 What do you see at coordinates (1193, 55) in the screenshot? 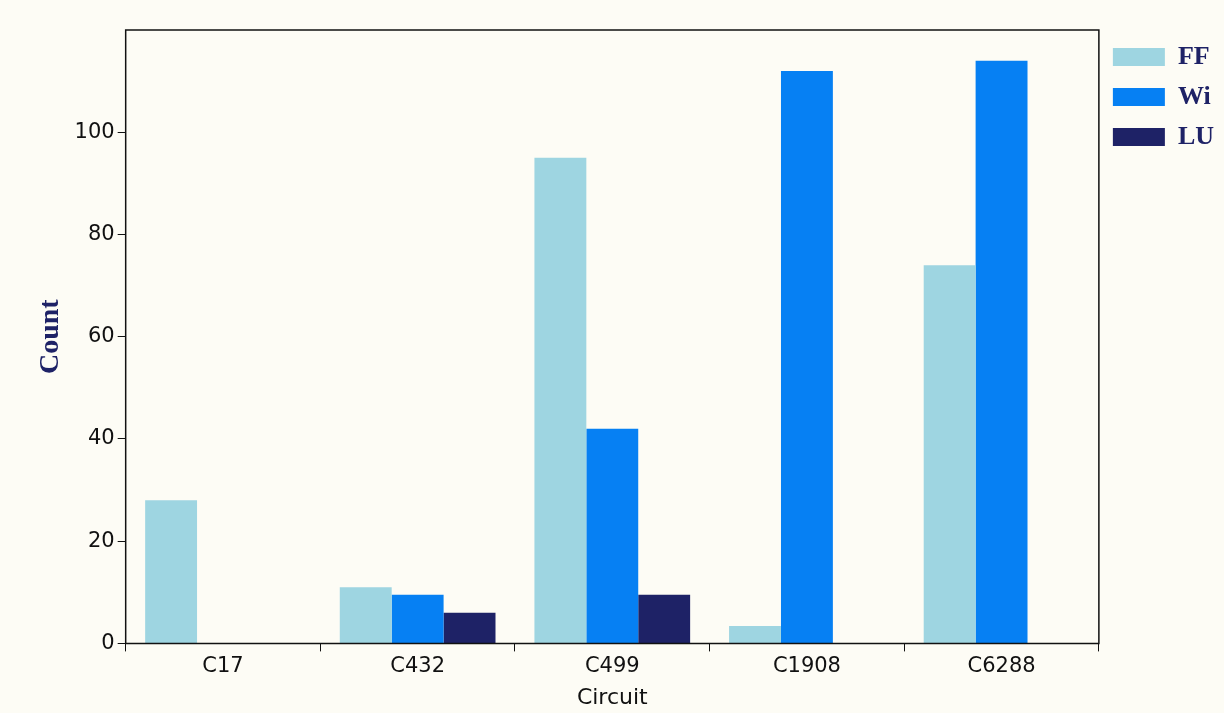
I see `legend-label: FF` at bounding box center [1193, 55].